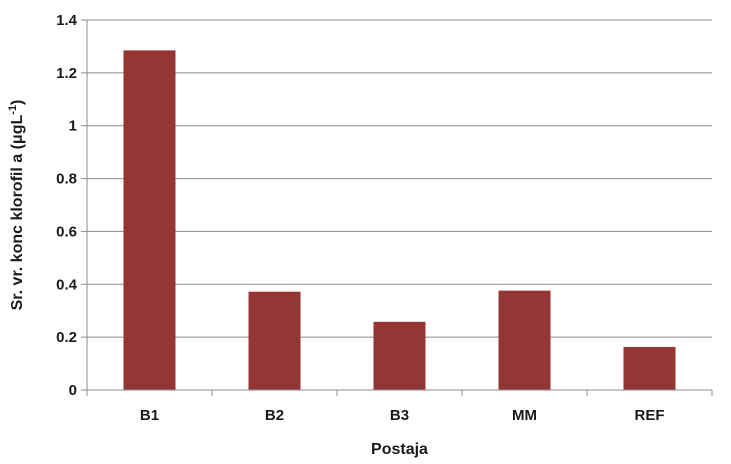  I want to click on x-tick-label: B3, so click(399, 415).